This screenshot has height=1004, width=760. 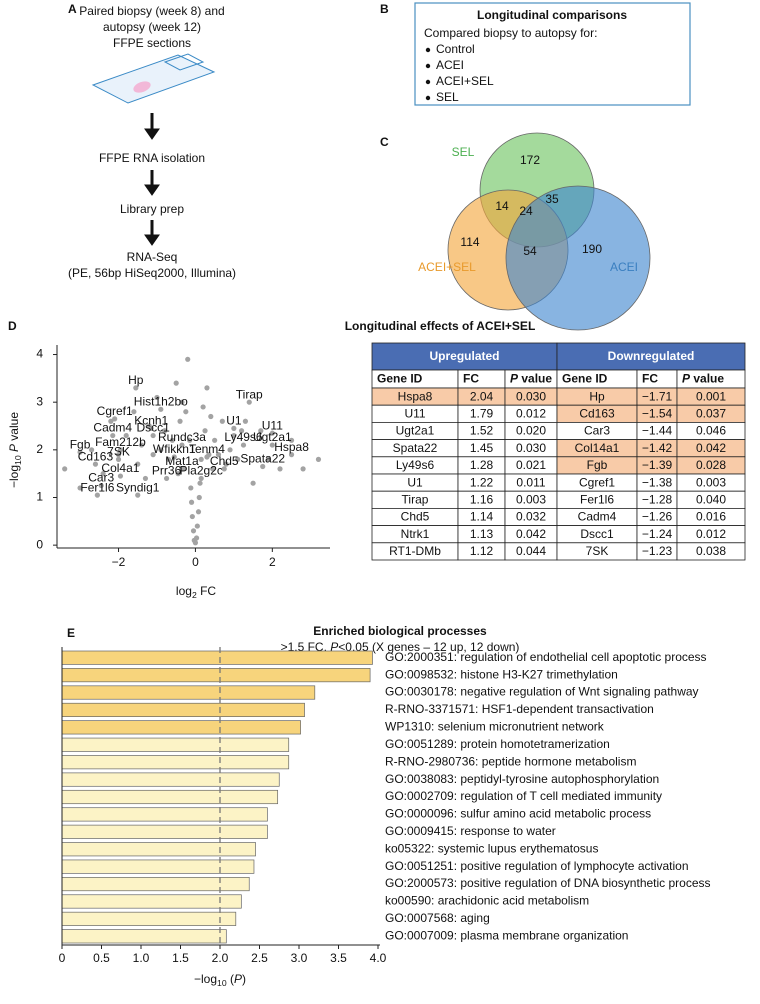 What do you see at coordinates (482, 482) in the screenshot?
I see `table-cell-text: 1.22` at bounding box center [482, 482].